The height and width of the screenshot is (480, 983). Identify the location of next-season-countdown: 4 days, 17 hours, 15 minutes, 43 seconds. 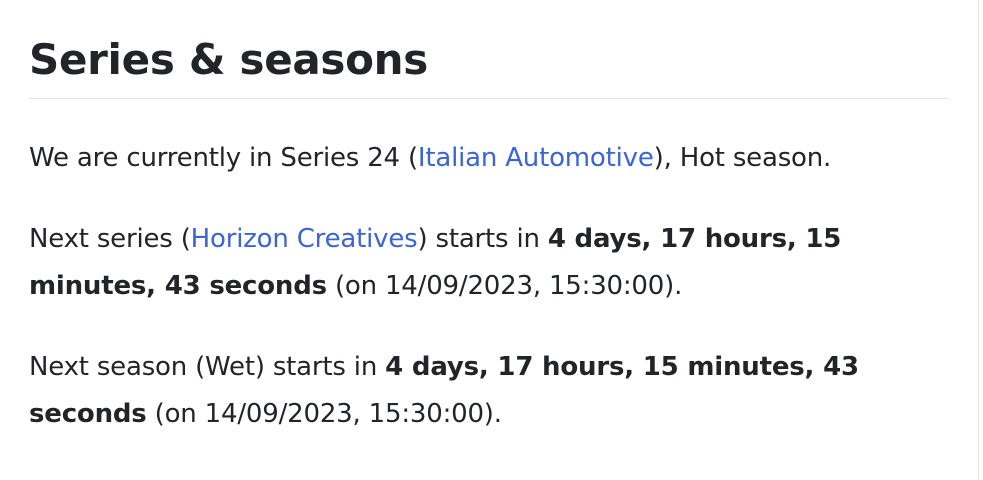
(444, 390).